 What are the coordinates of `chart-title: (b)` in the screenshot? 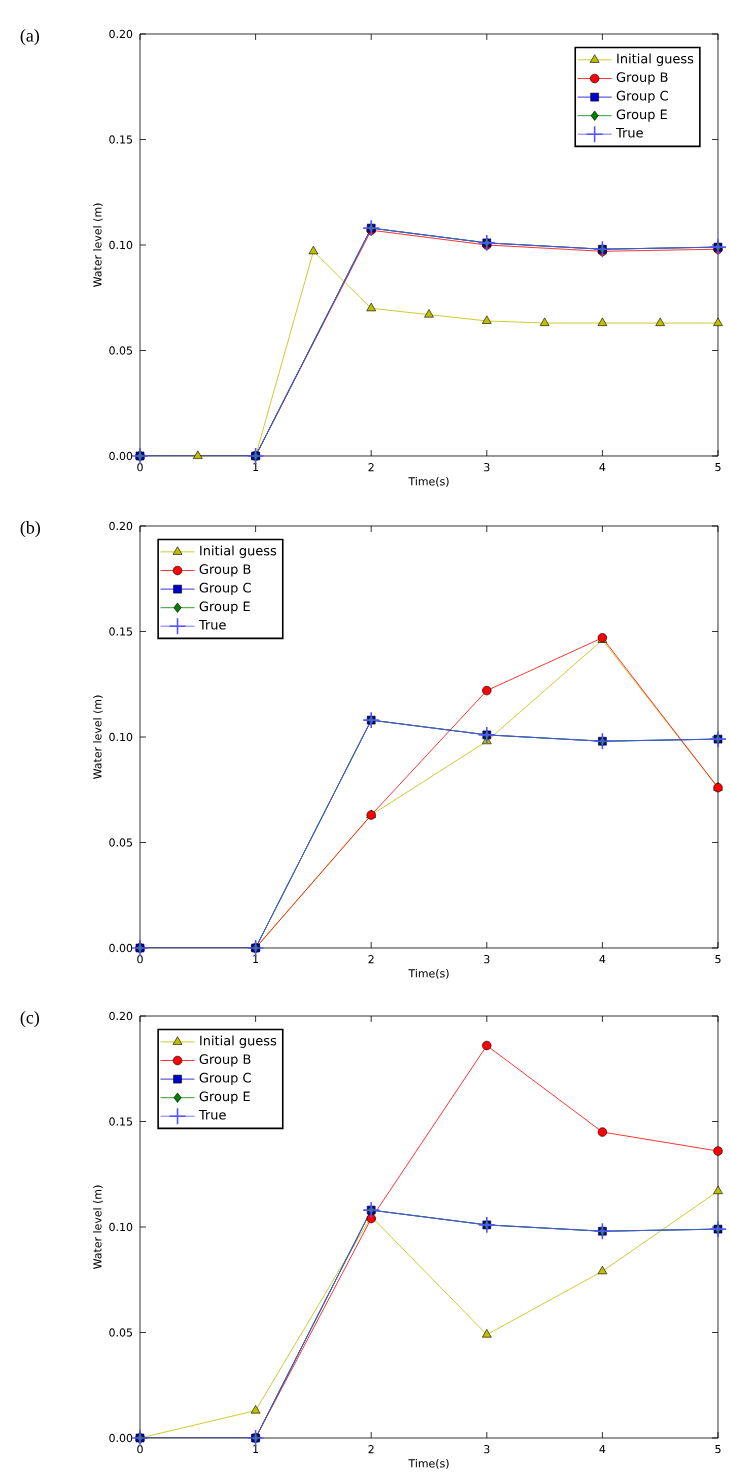 It's located at (30, 529).